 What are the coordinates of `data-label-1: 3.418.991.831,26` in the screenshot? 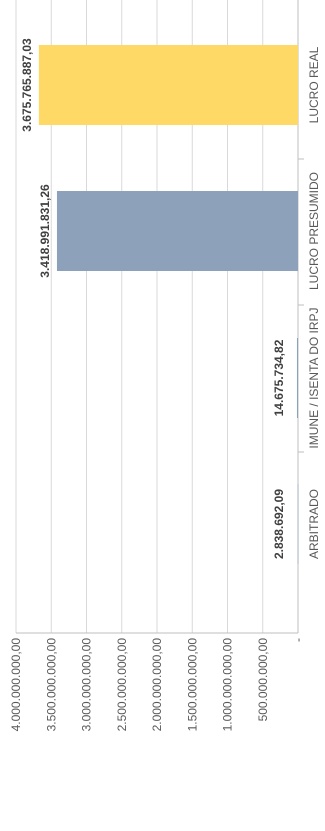 It's located at (45, 231).